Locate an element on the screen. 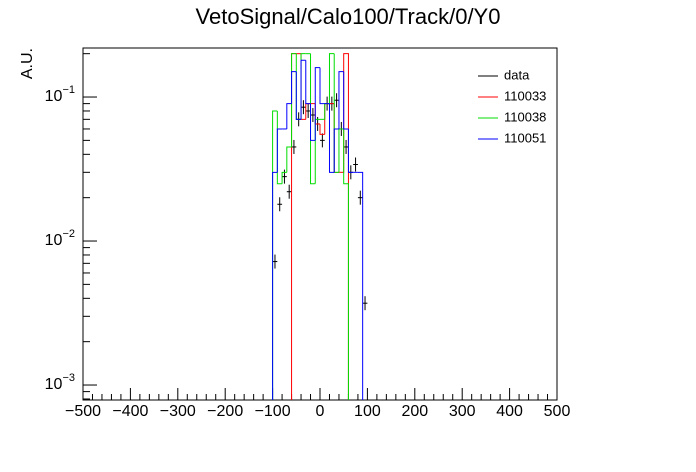 The height and width of the screenshot is (472, 696). x-tick-label: 300 is located at coordinates (462, 411).